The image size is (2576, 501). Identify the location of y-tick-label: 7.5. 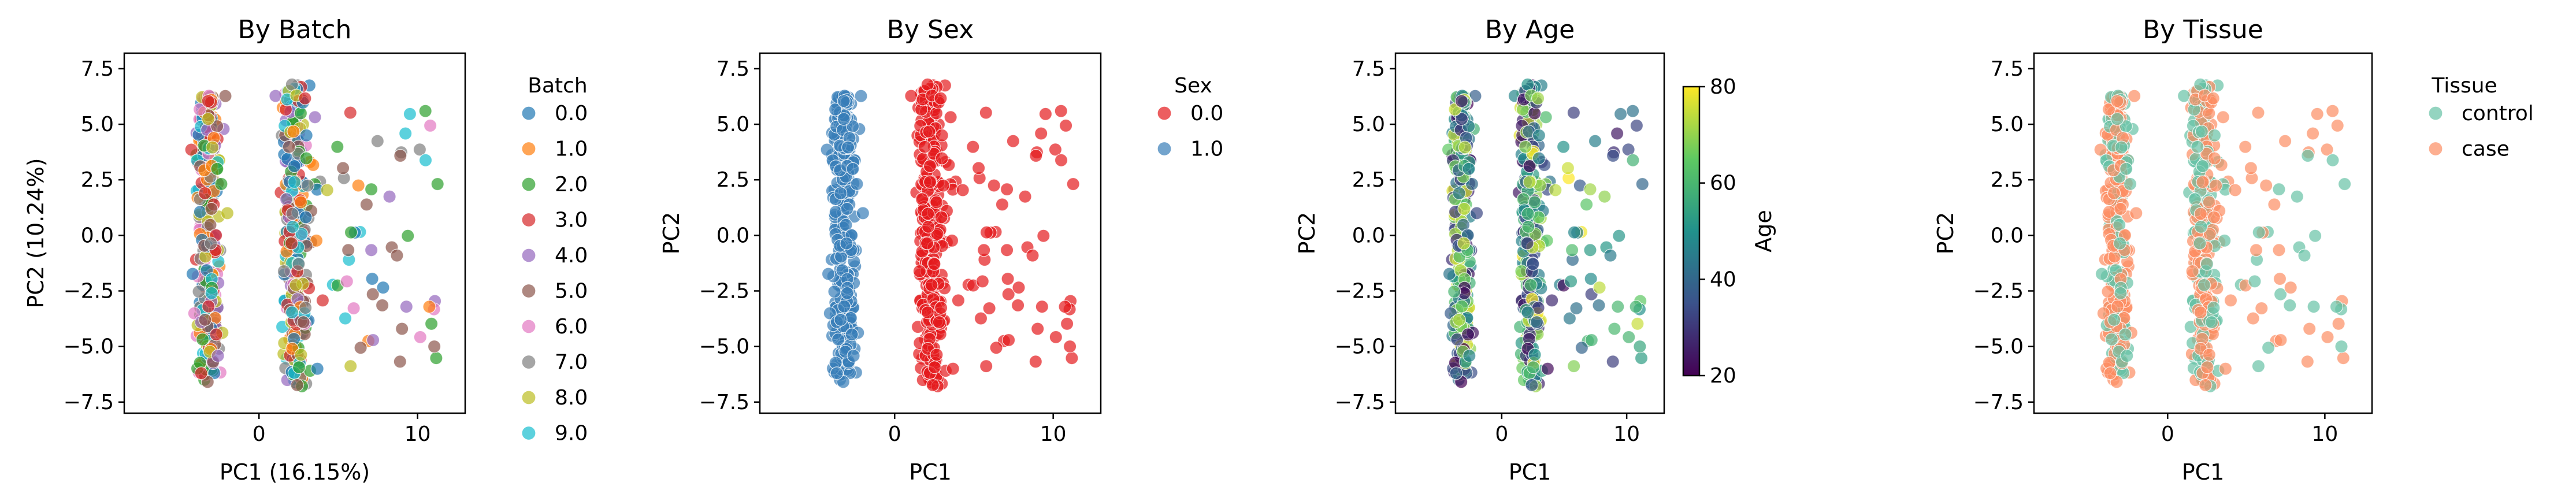
(98, 69).